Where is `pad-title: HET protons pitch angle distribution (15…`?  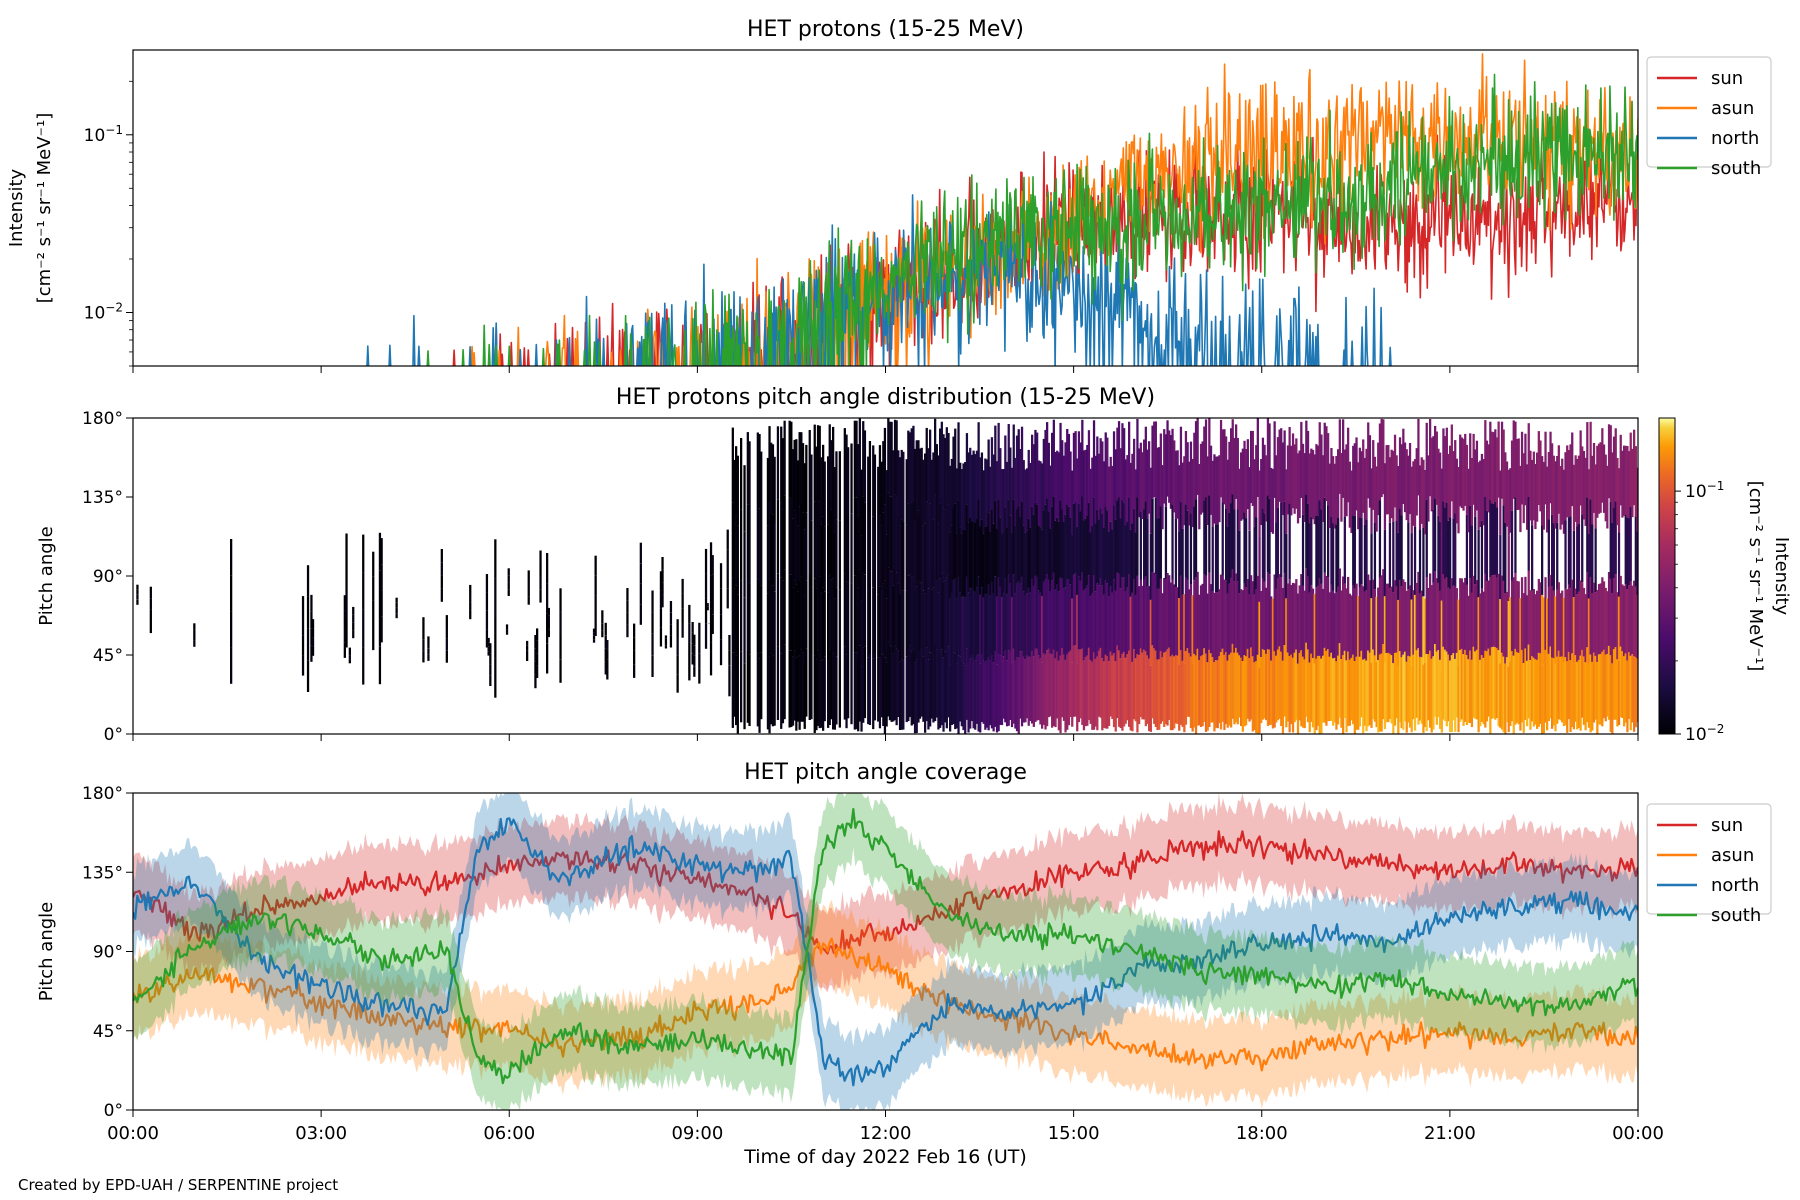 pad-title: HET protons pitch angle distribution (15… is located at coordinates (885, 397).